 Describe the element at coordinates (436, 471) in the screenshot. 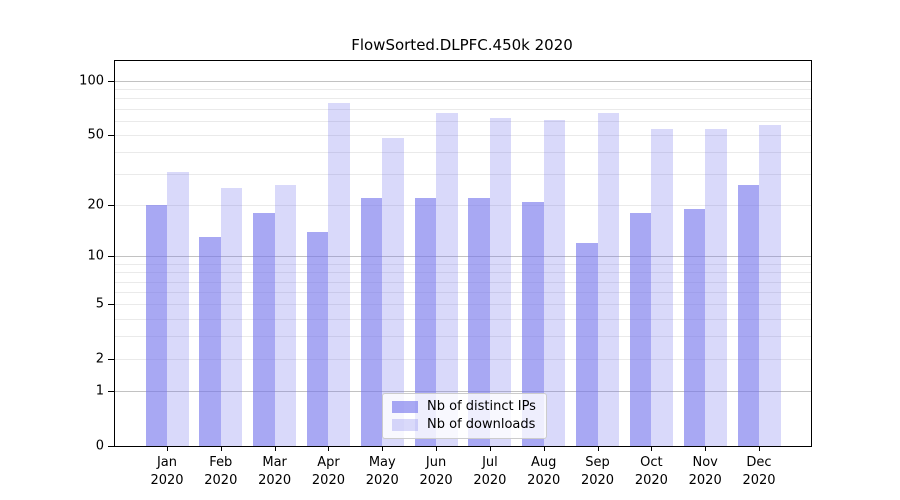

I see `x-tick-label: Jun 2020` at that location.